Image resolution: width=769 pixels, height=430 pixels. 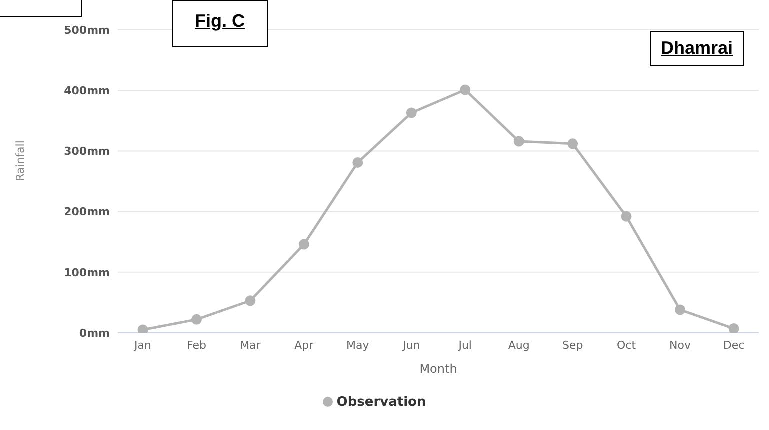 I want to click on y-tick-label: 200mm, so click(x=87, y=212).